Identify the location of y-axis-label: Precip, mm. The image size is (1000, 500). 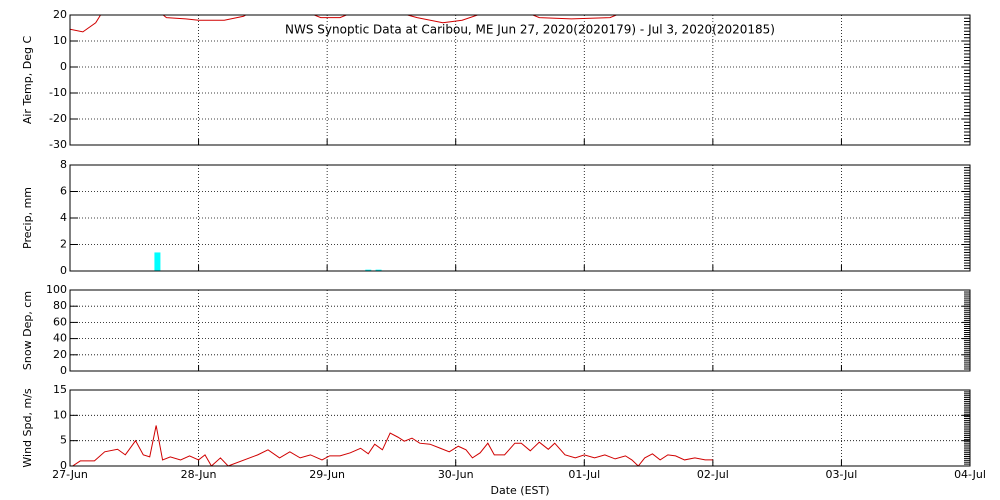
(27, 218).